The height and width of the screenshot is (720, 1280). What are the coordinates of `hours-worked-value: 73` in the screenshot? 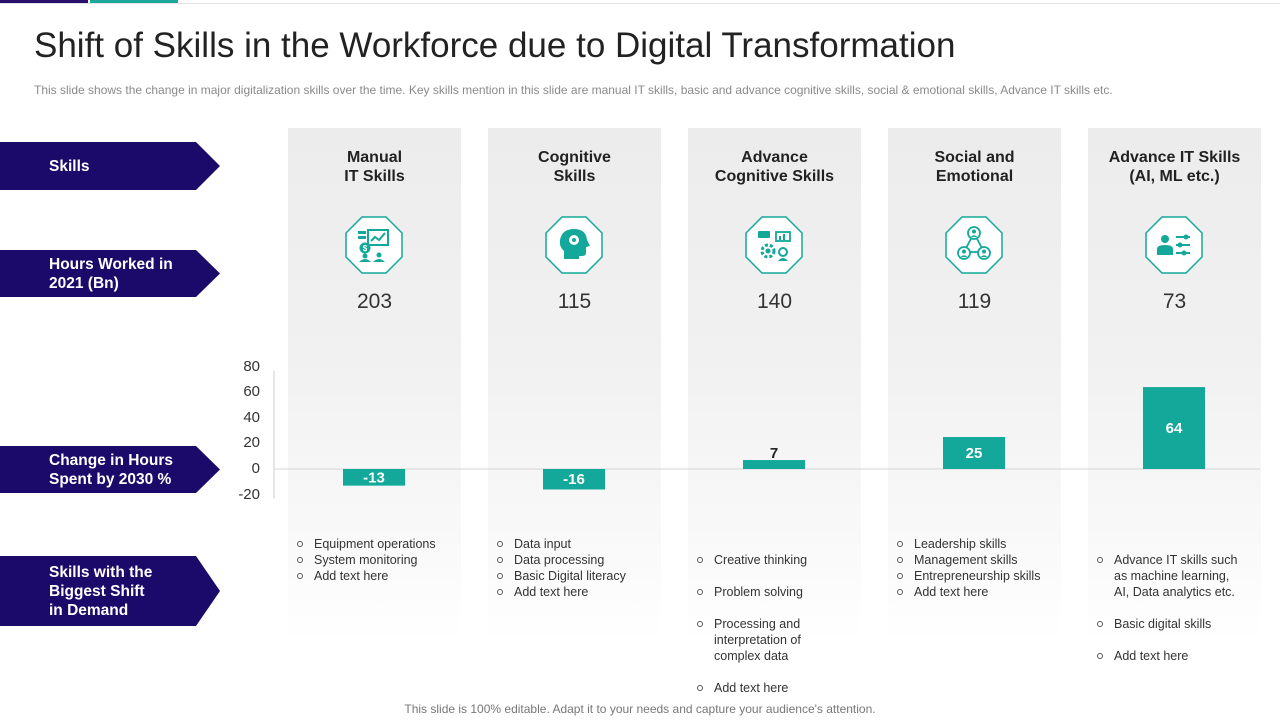 It's located at (1174, 301).